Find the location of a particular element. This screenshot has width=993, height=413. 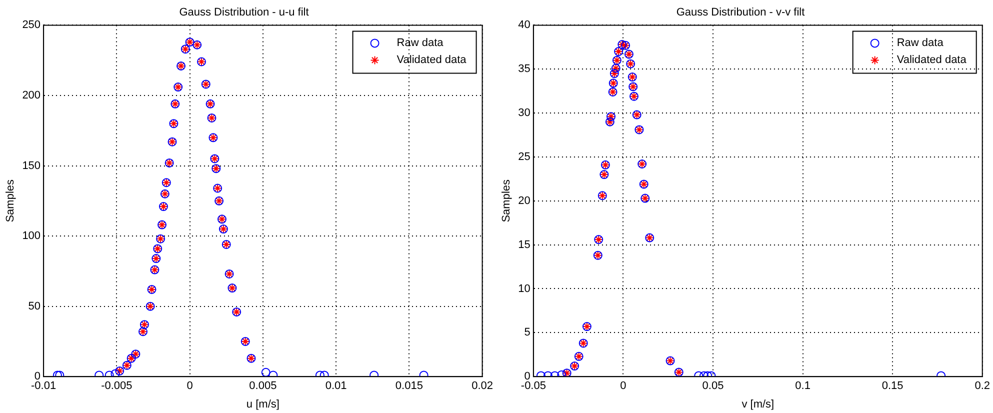

y-tick-label: 100 is located at coordinates (31, 236).